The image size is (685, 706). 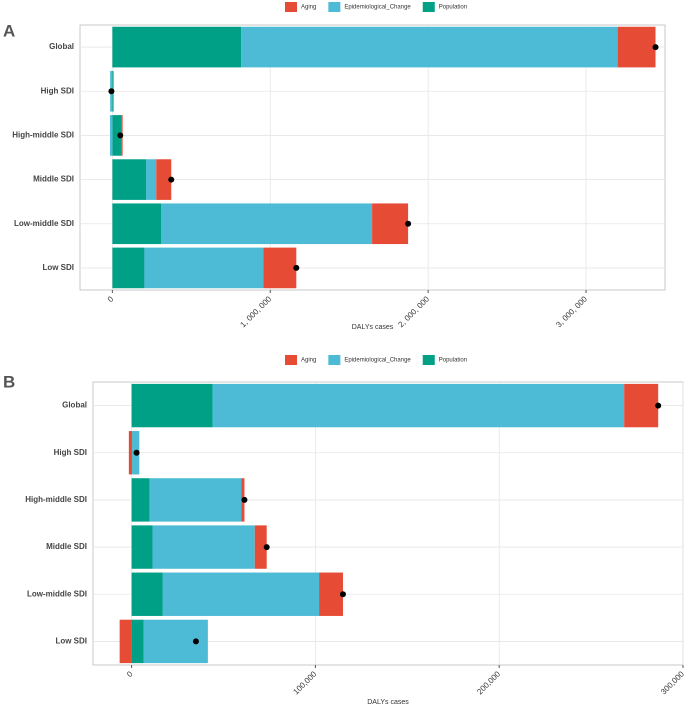 I want to click on x-tick-label: 100,000, so click(x=304, y=682).